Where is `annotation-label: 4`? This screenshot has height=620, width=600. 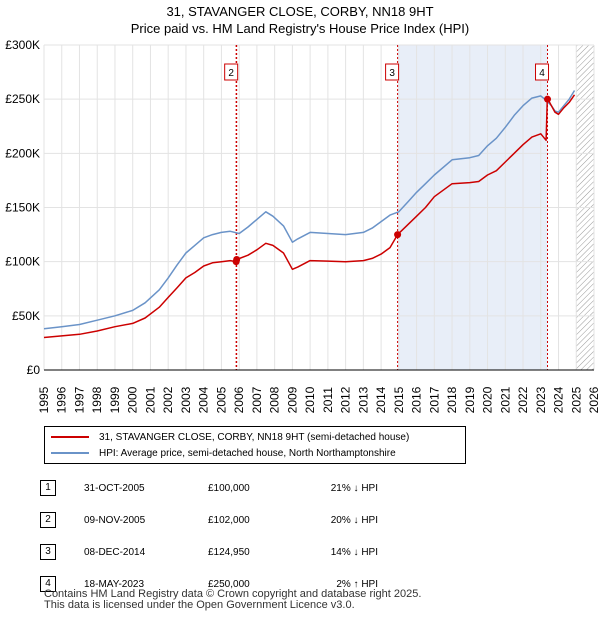 annotation-label: 4 is located at coordinates (542, 72).